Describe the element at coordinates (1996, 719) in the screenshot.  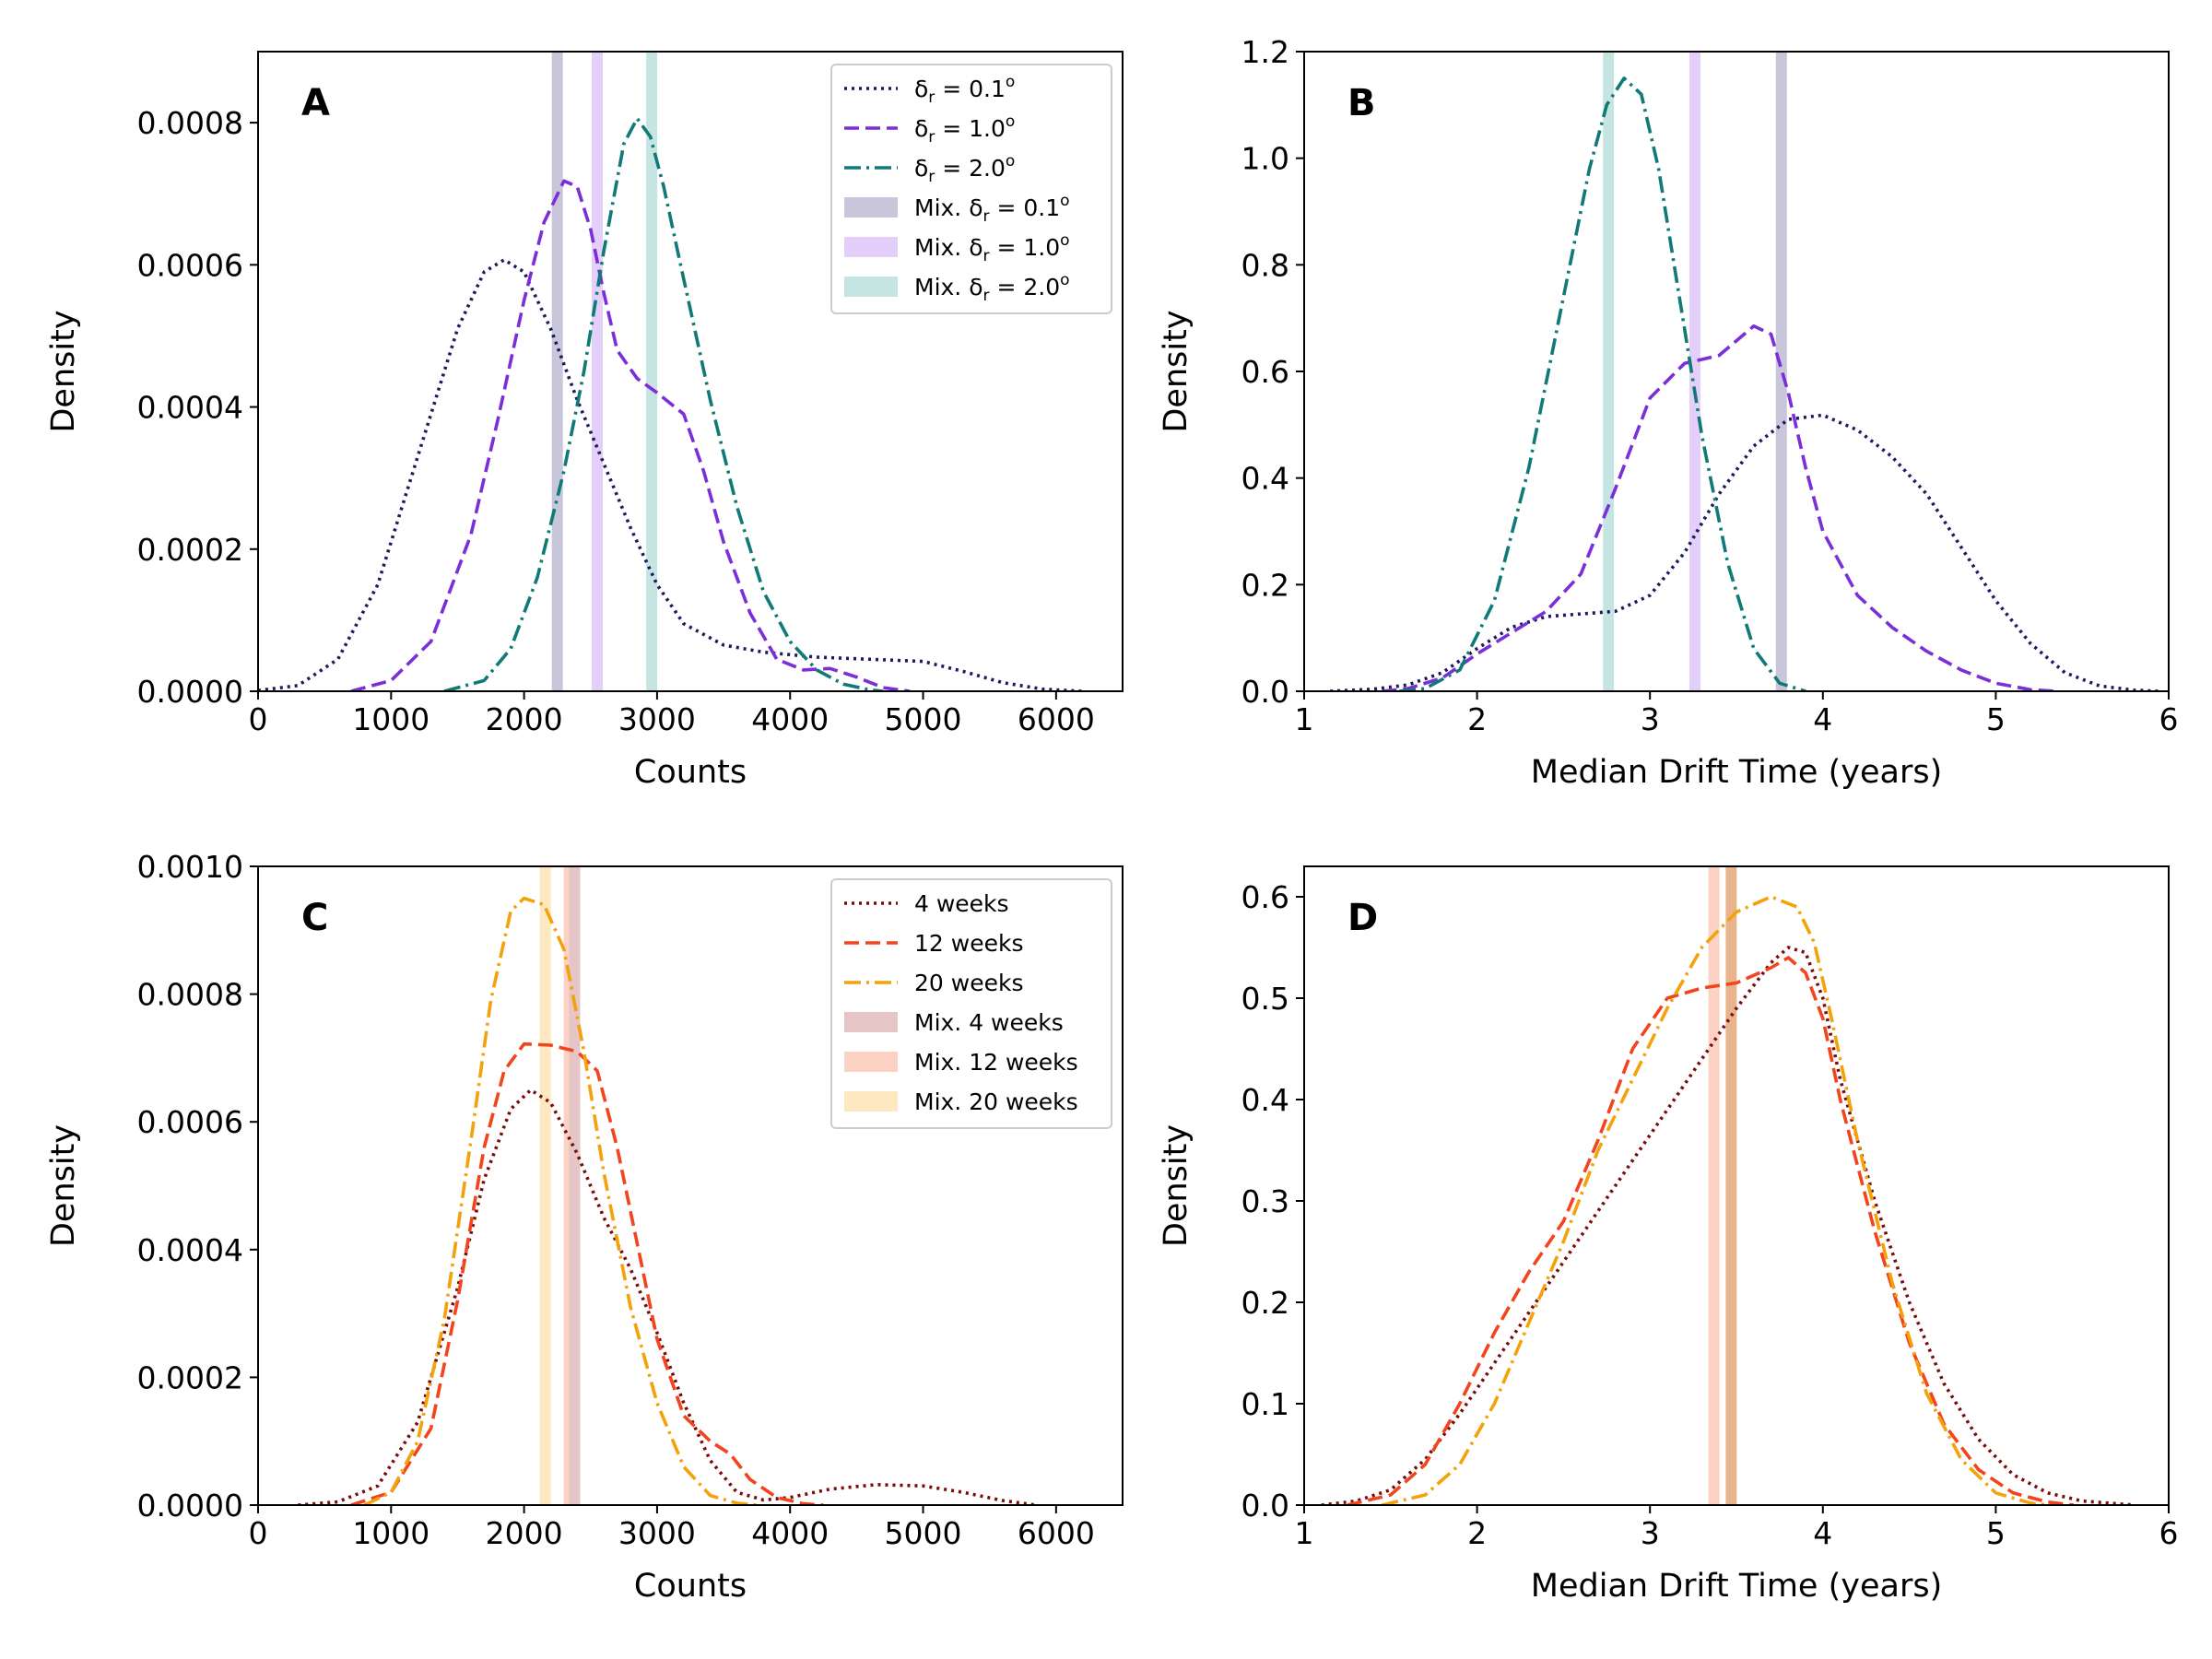
I see `x-tick-label: 5` at that location.